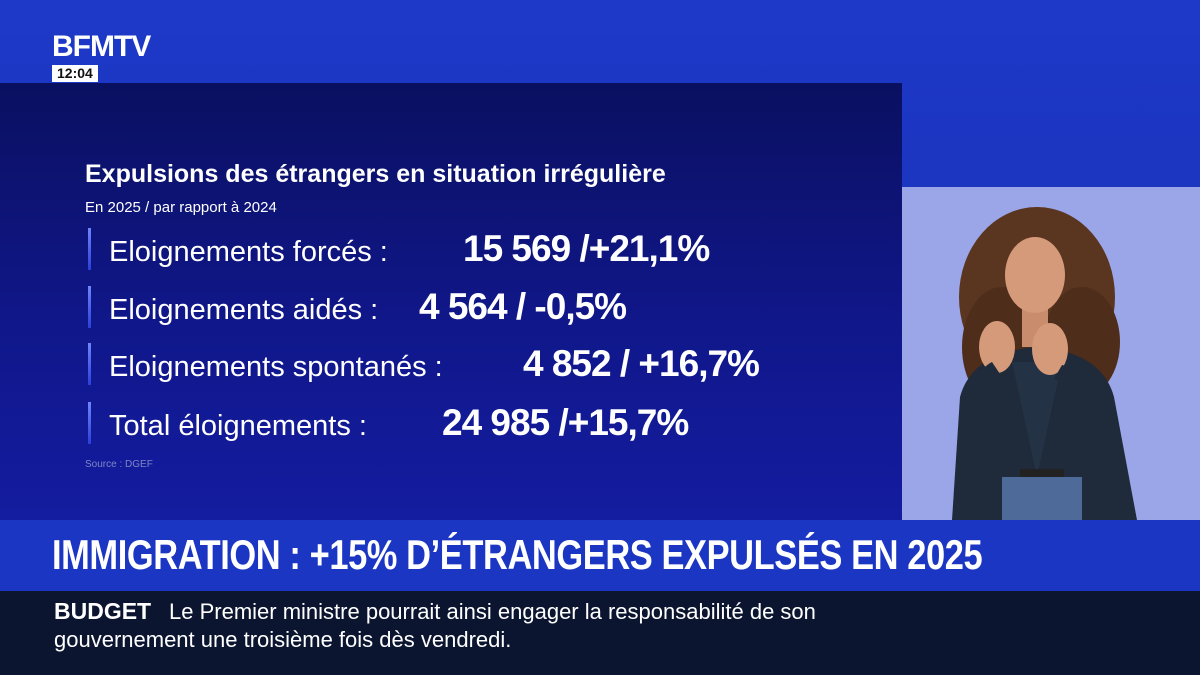  What do you see at coordinates (408, 308) in the screenshot?
I see `stat-row-aides: Eloignements aidés : 4 564 / -0,5%` at bounding box center [408, 308].